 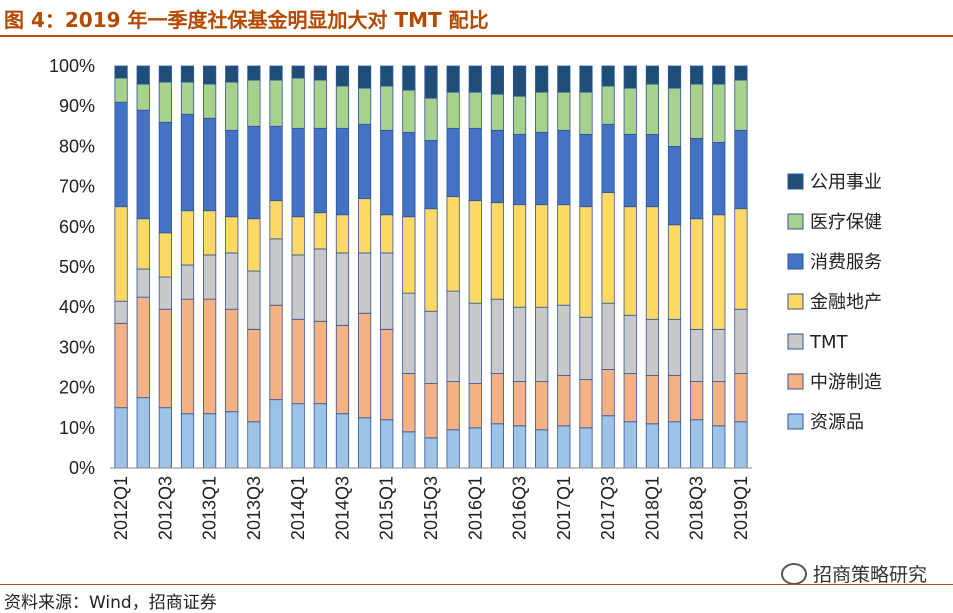 What do you see at coordinates (77, 146) in the screenshot?
I see `y-tick-label: 80%` at bounding box center [77, 146].